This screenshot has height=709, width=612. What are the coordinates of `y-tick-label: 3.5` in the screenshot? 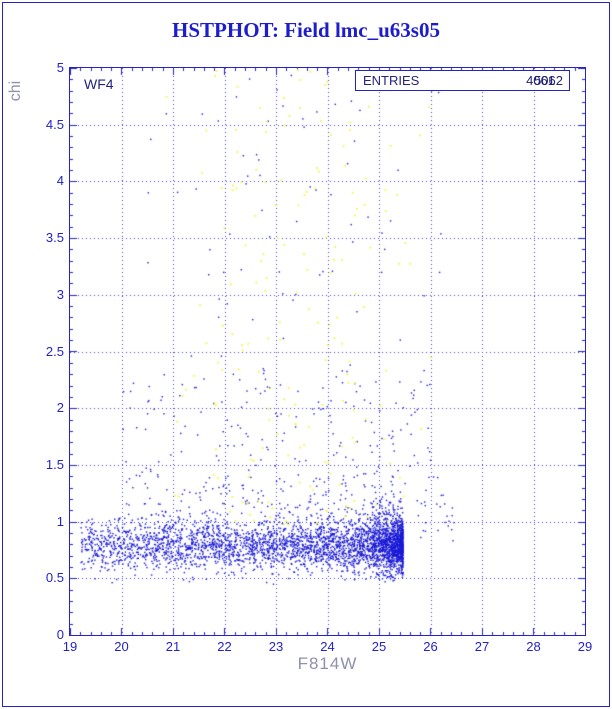 It's located at (54, 238).